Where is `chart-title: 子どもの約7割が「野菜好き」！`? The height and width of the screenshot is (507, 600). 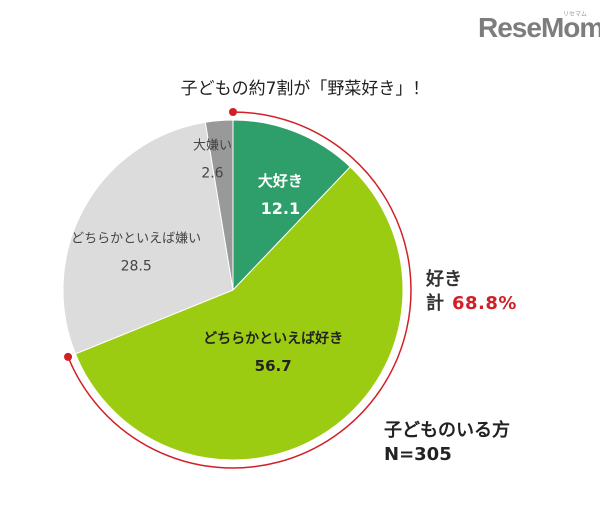 chart-title: 子どもの約7割が「野菜好き」！ is located at coordinates (305, 89).